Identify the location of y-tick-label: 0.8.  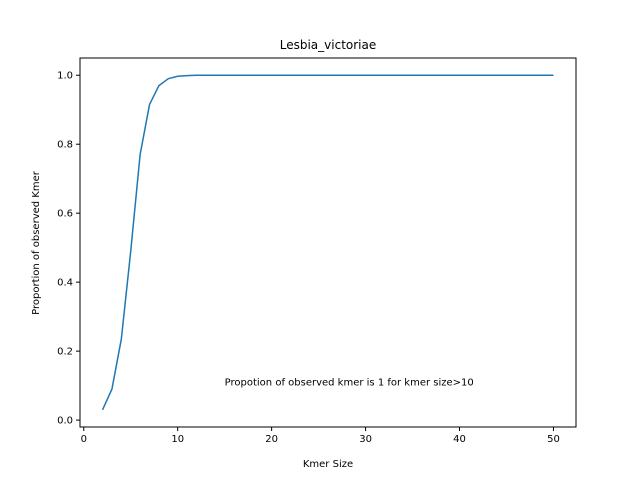
(65, 145).